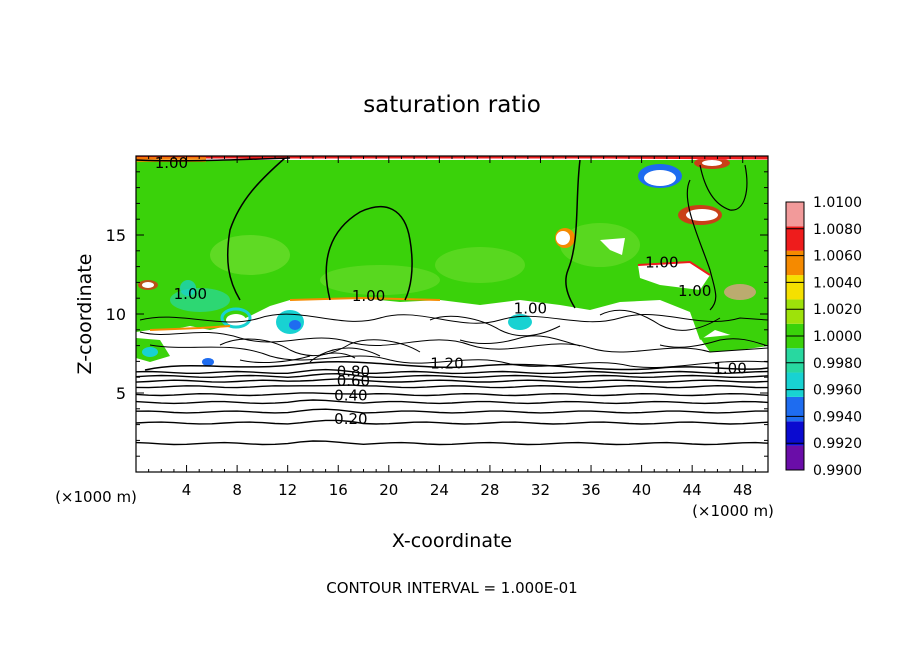 This screenshot has height=658, width=904. I want to click on contour-label: 1.20, so click(446, 364).